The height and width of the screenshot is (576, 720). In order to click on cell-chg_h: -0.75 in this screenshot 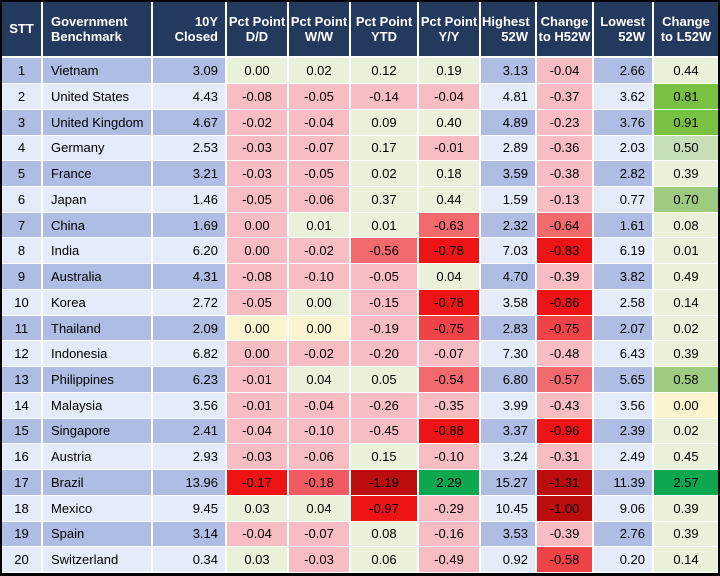, I will do `click(565, 328)`.